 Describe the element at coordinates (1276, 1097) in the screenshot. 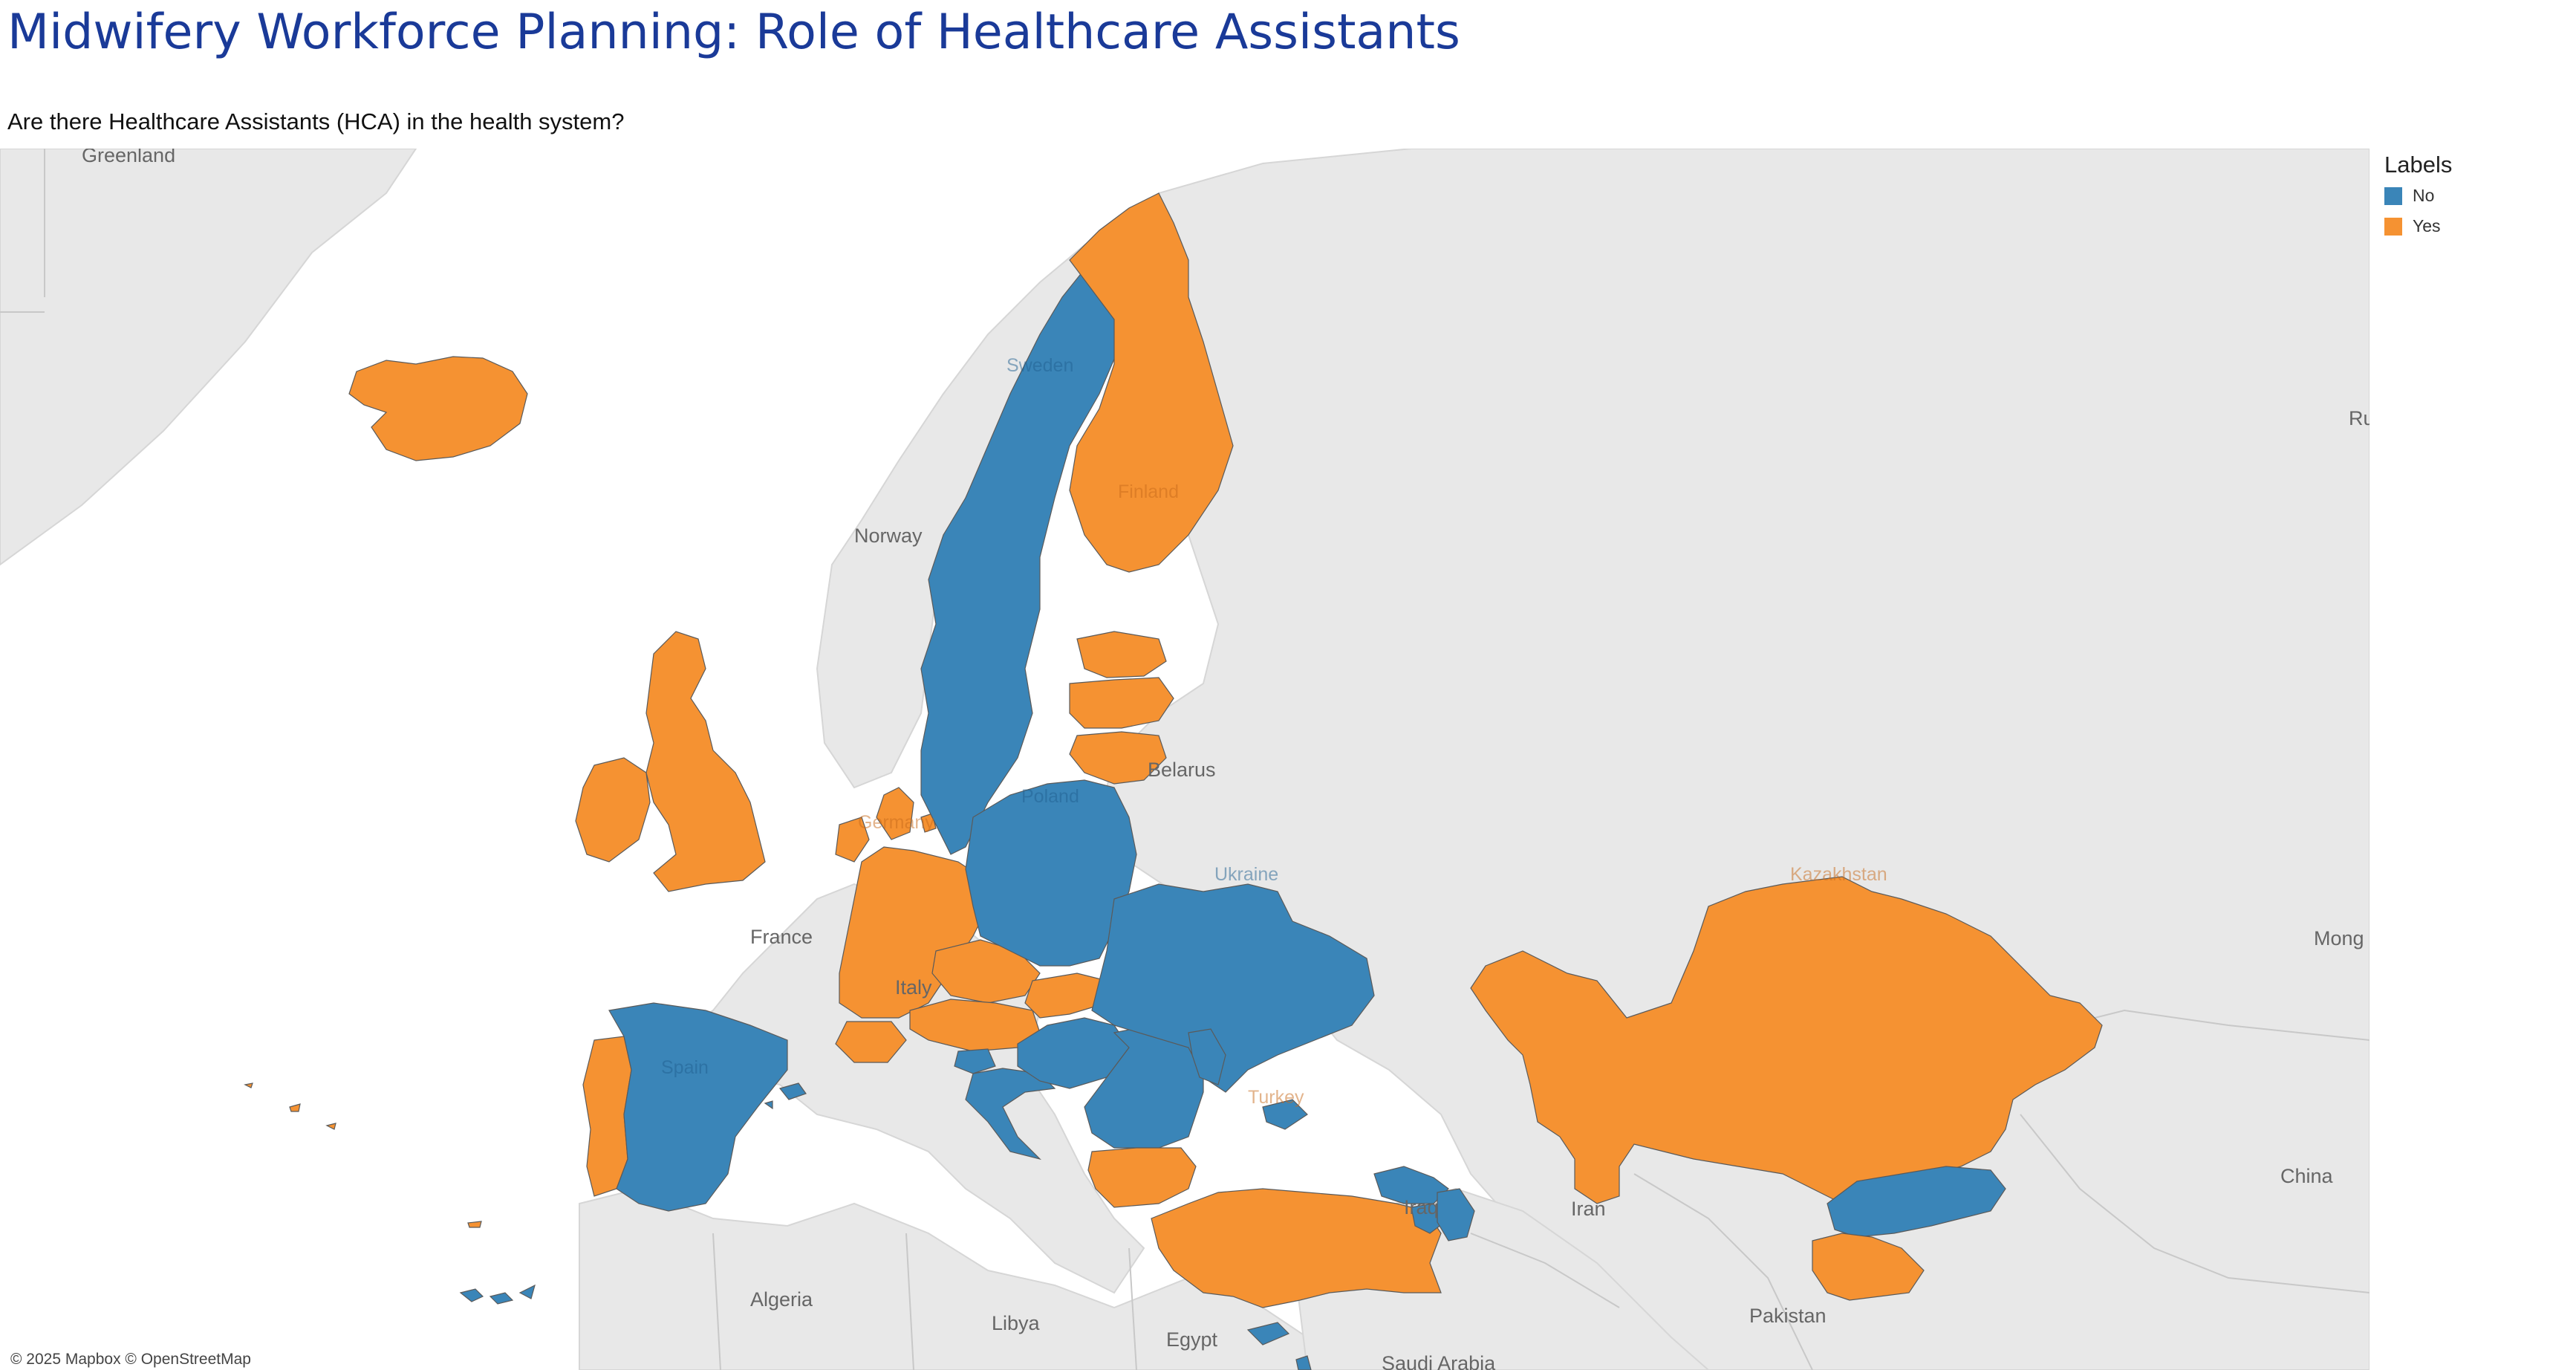

I see `country-label-turkey: Turkey` at that location.